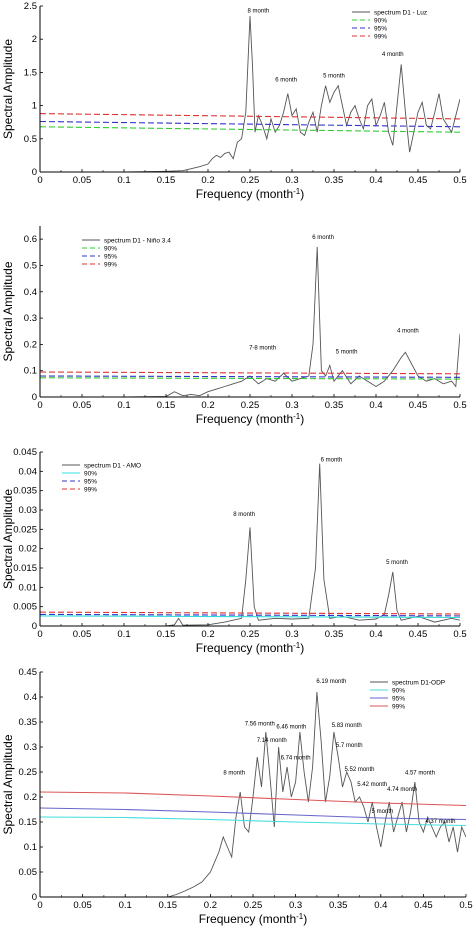 This screenshot has width=474, height=929. Describe the element at coordinates (25, 452) in the screenshot. I see `y-tick-label: 0.045` at that location.